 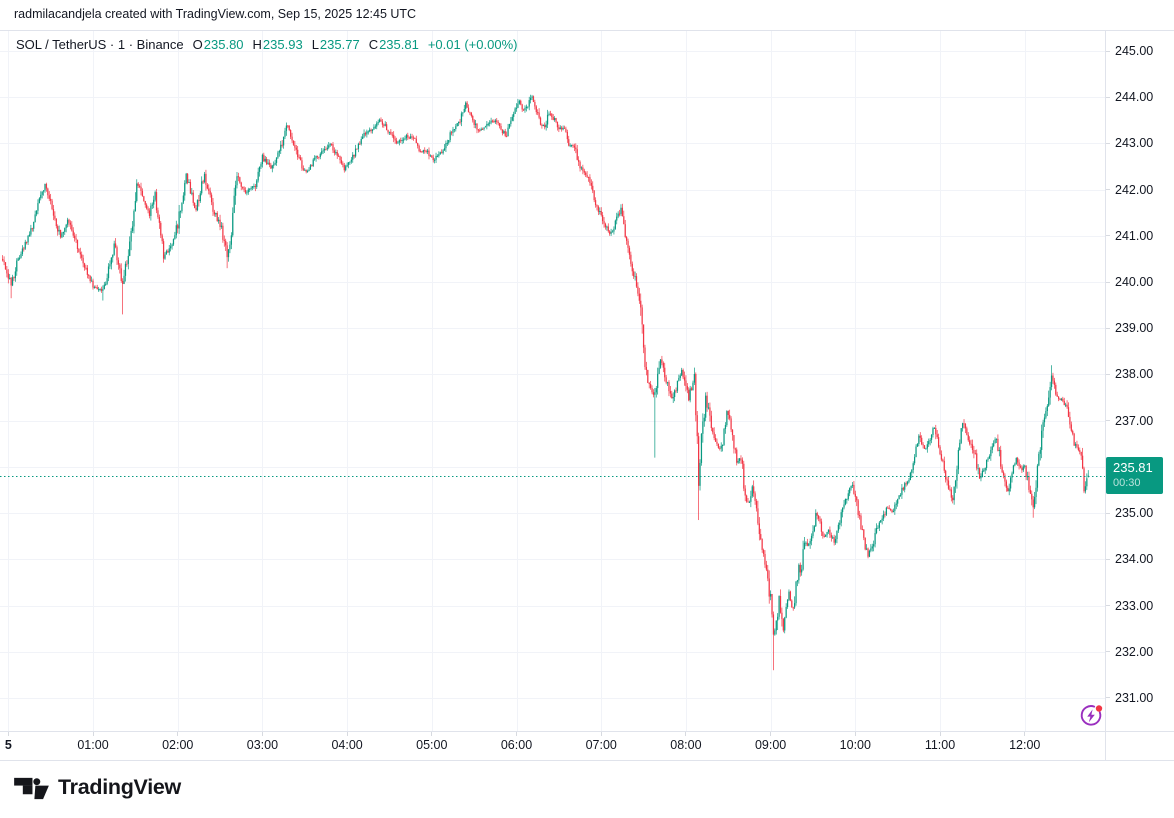 What do you see at coordinates (1134, 559) in the screenshot?
I see `price-tick-label: 234.00` at bounding box center [1134, 559].